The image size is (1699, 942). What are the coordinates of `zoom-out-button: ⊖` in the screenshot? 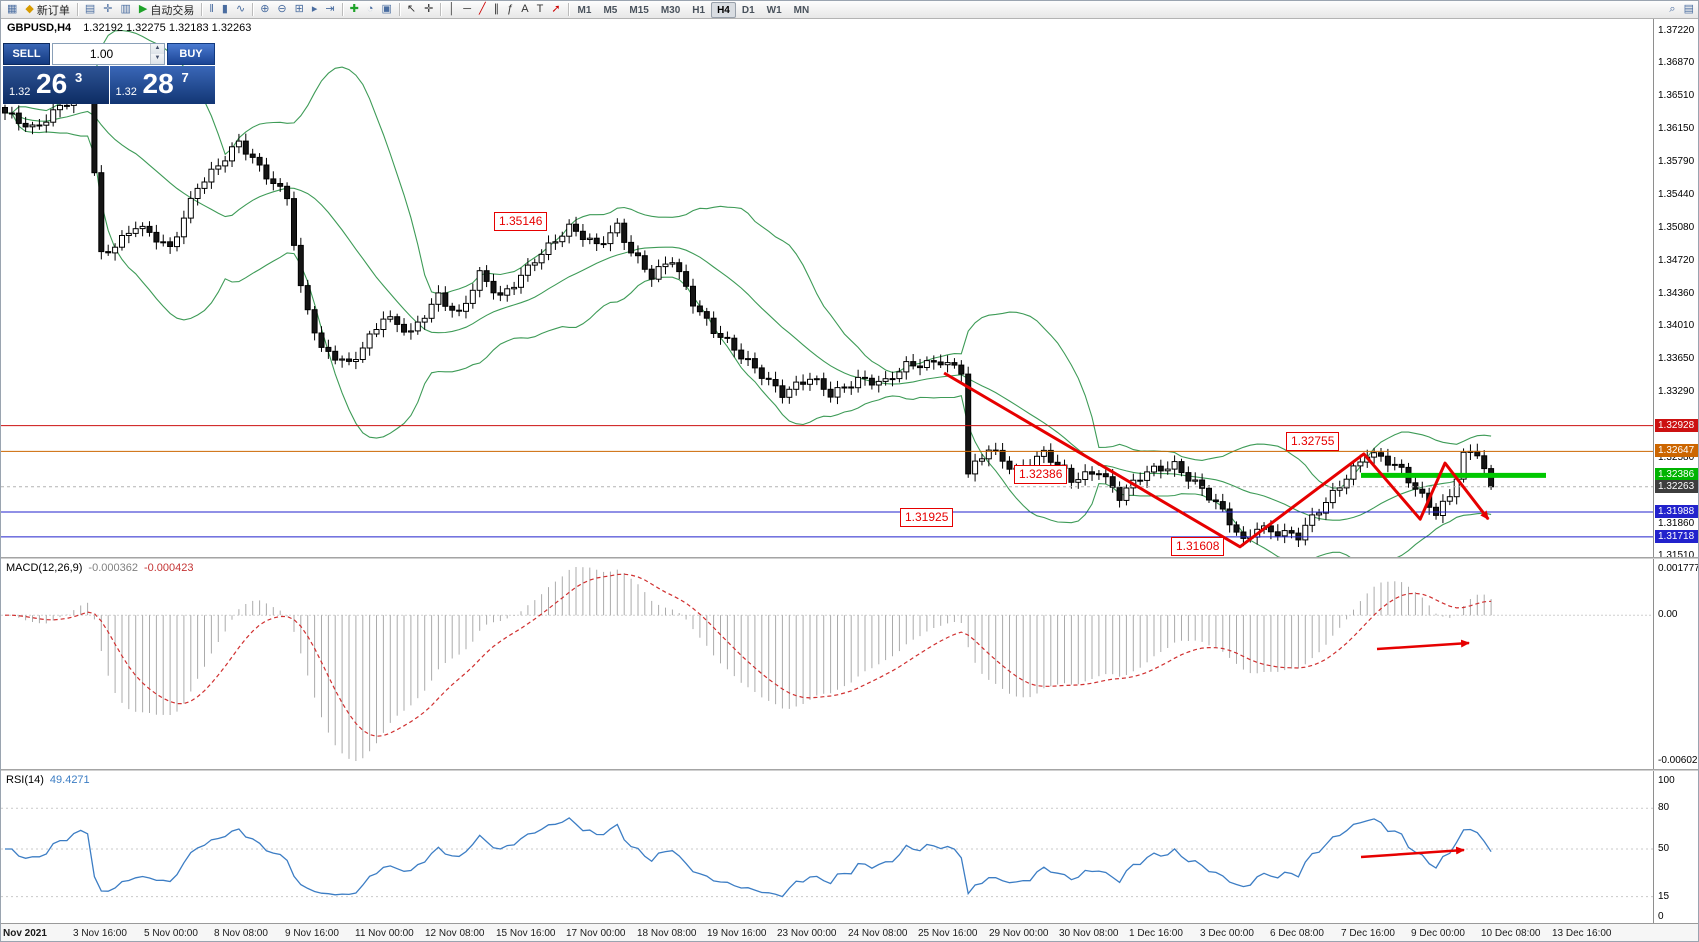 It's located at (281, 10).